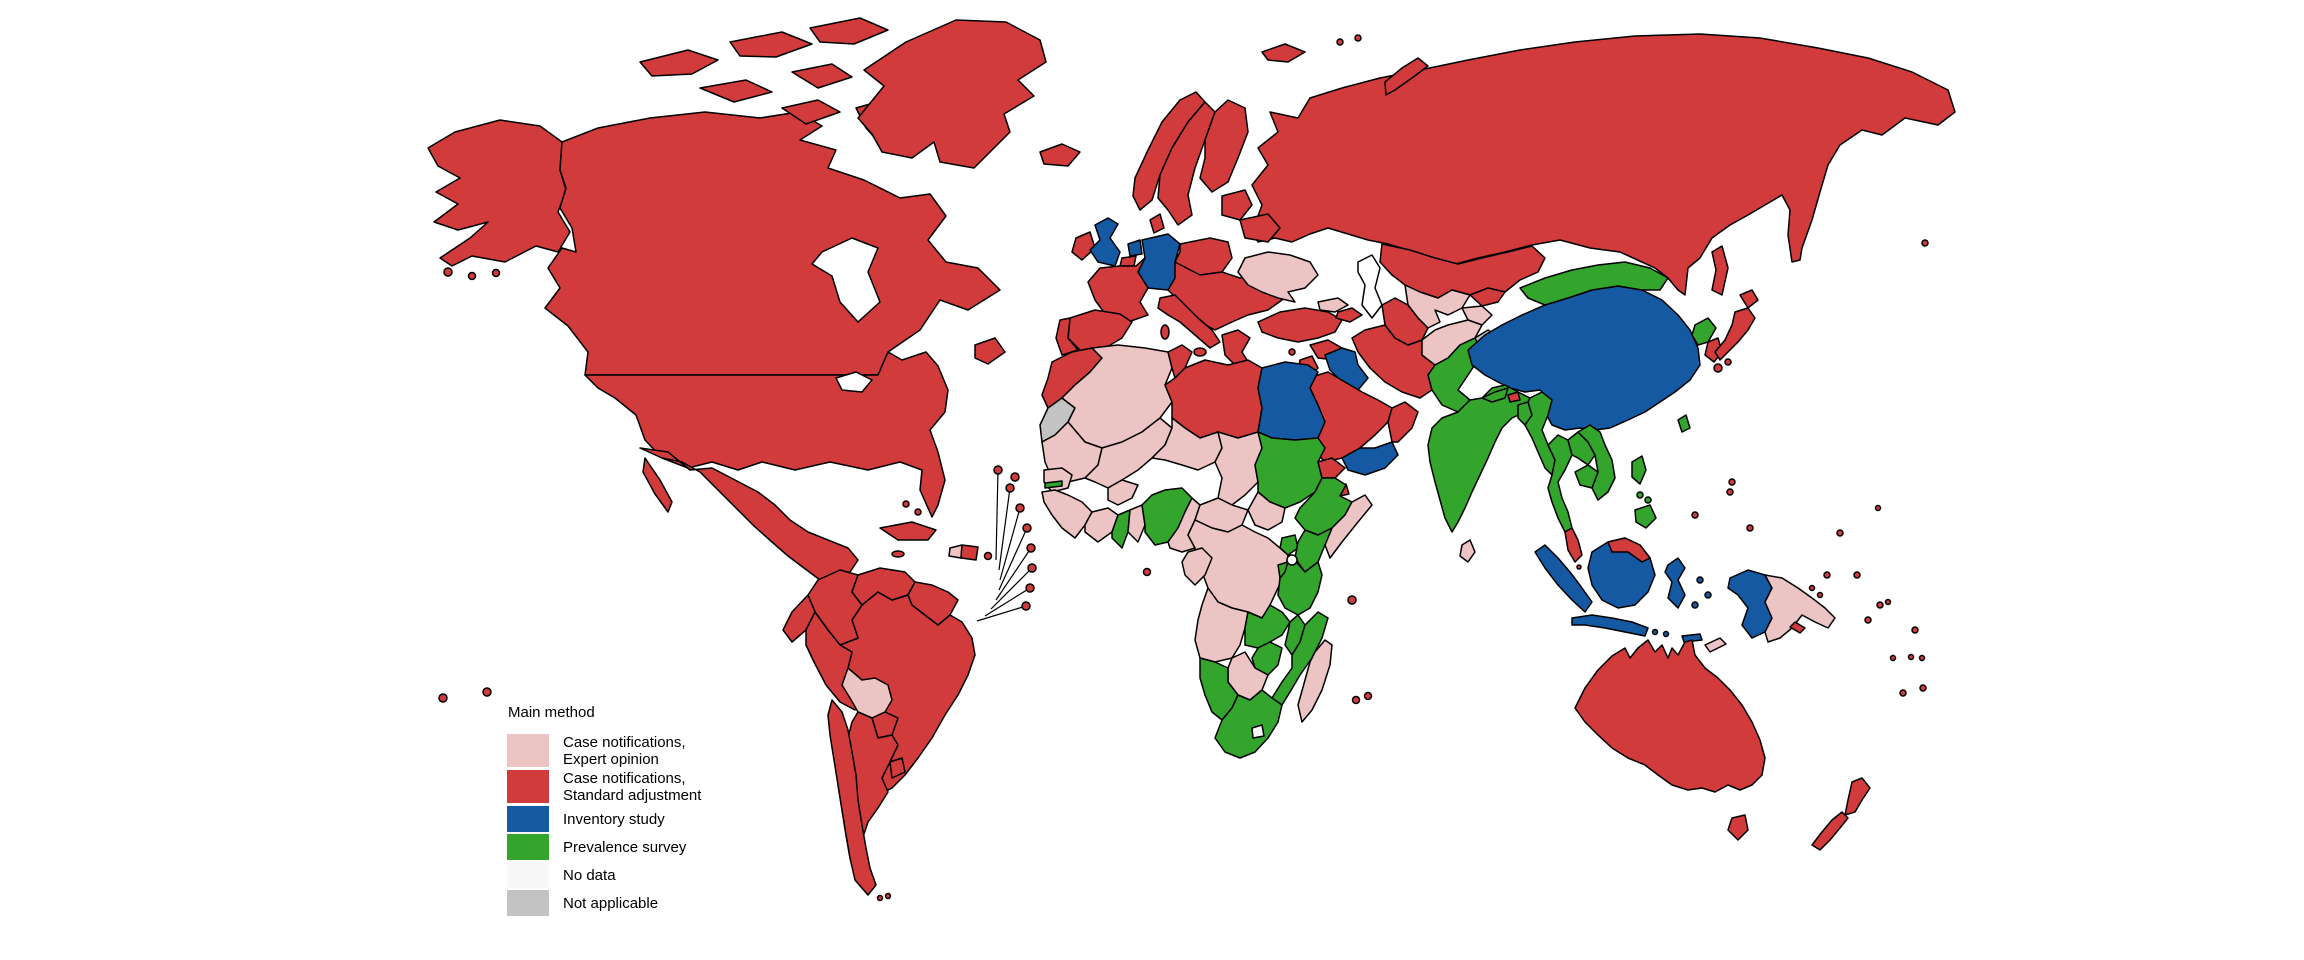  What do you see at coordinates (1735, 334) in the screenshot?
I see `country-japan-honshu` at bounding box center [1735, 334].